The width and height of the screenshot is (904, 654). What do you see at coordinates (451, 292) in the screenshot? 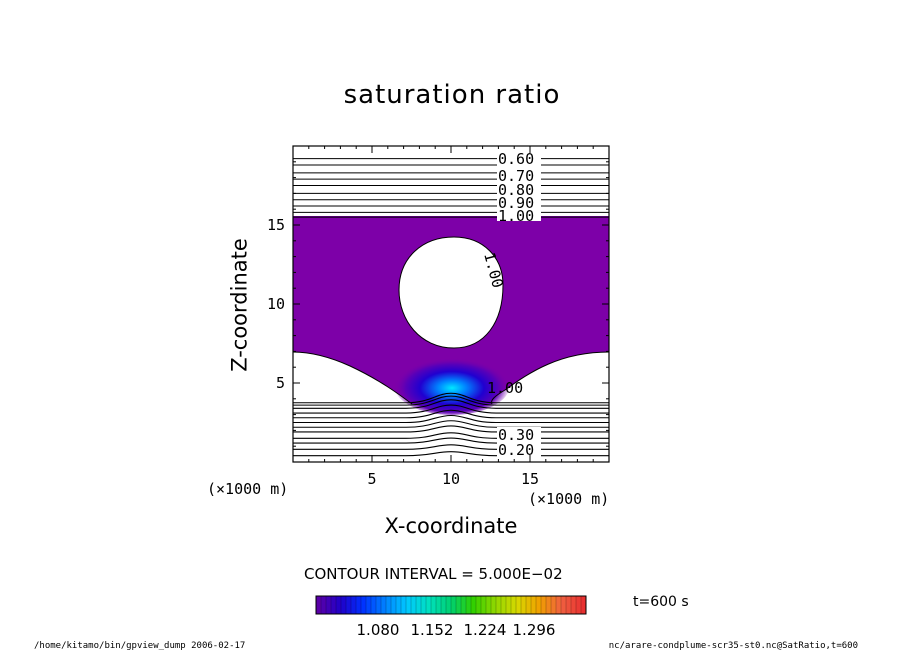
I see `dry-bubble` at bounding box center [451, 292].